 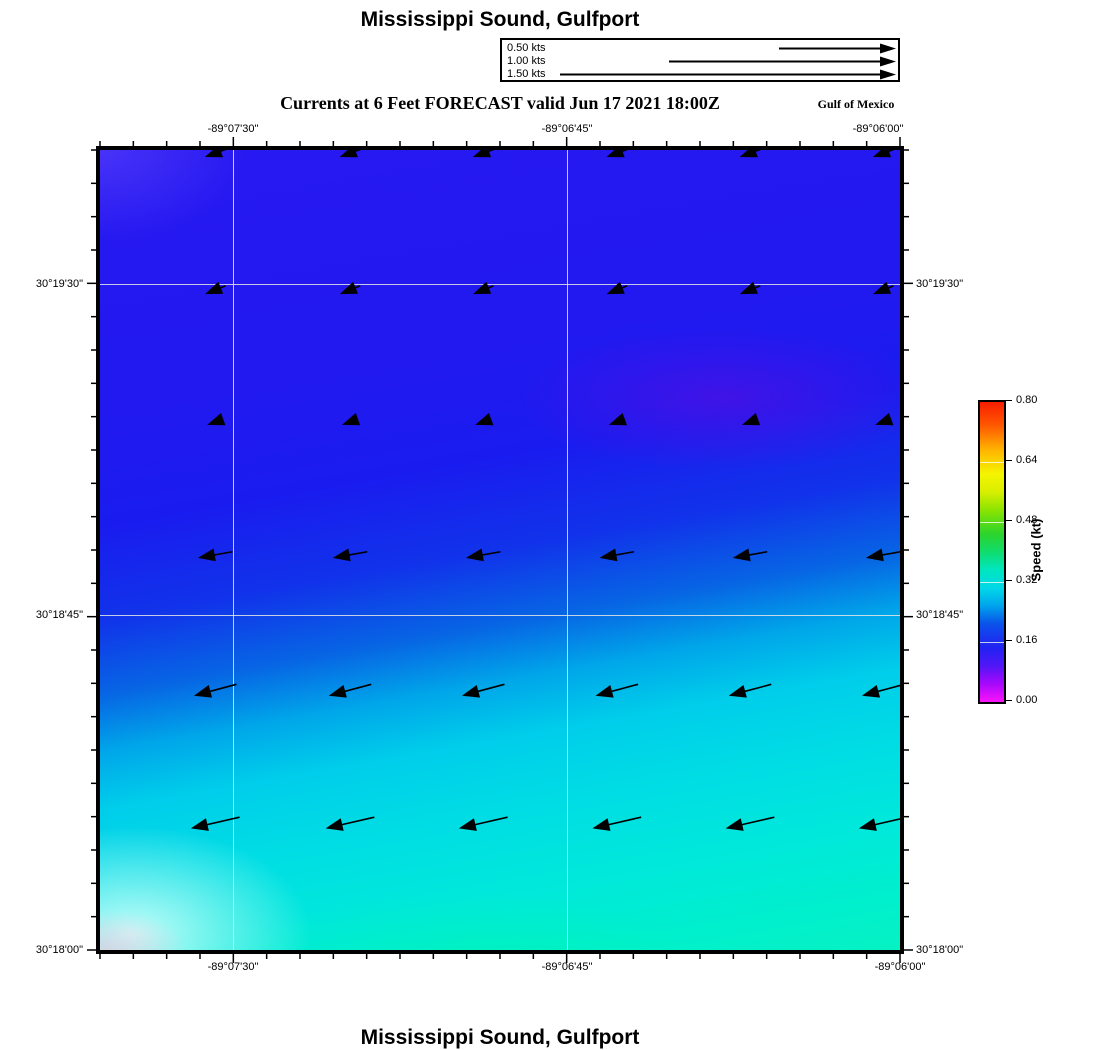 I want to click on colorbar-axis-title: Speed (kt), so click(x=1036, y=550).